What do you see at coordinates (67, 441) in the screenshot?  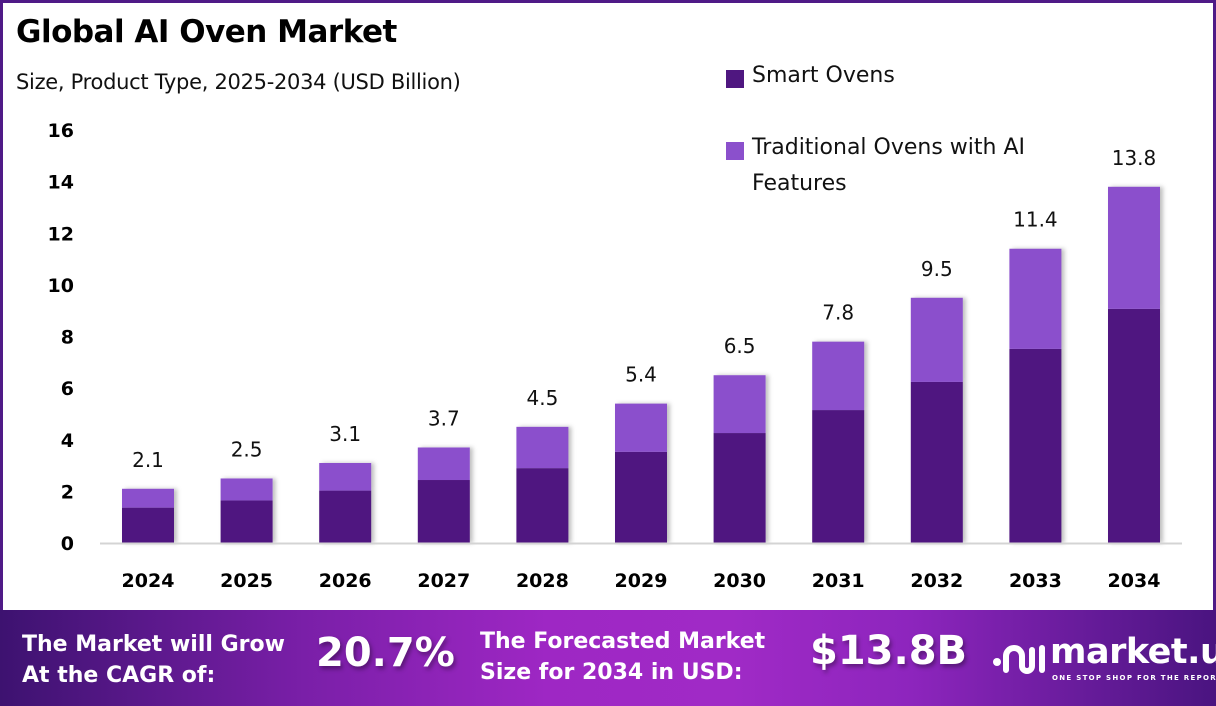 I see `y-tick-label: 4` at bounding box center [67, 441].